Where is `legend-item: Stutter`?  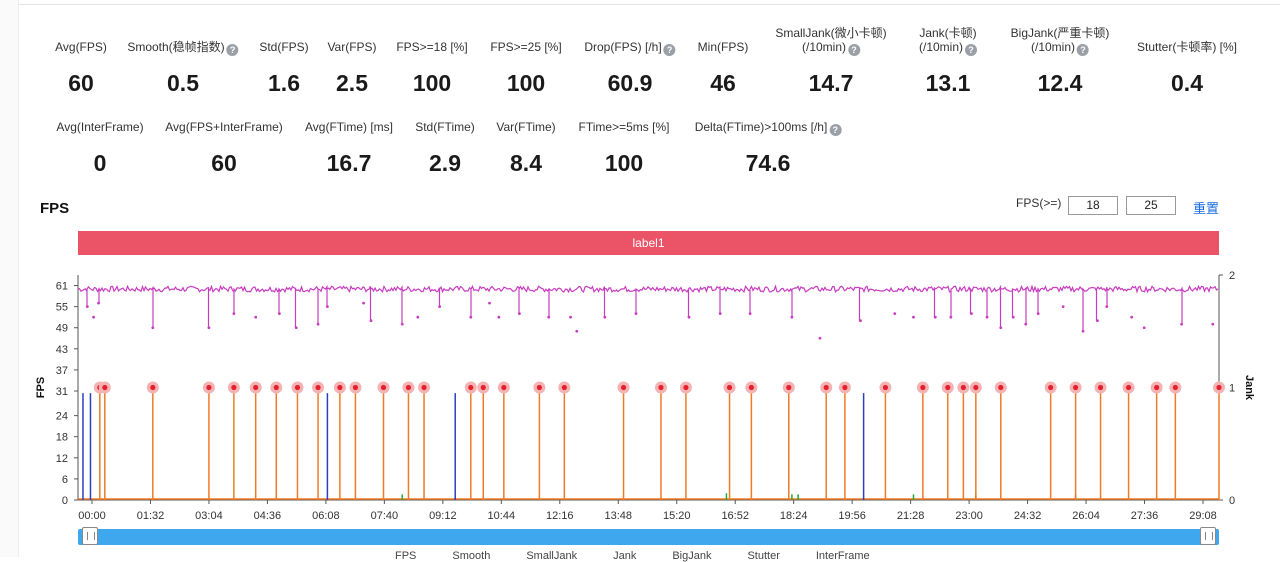 legend-item: Stutter is located at coordinates (763, 556).